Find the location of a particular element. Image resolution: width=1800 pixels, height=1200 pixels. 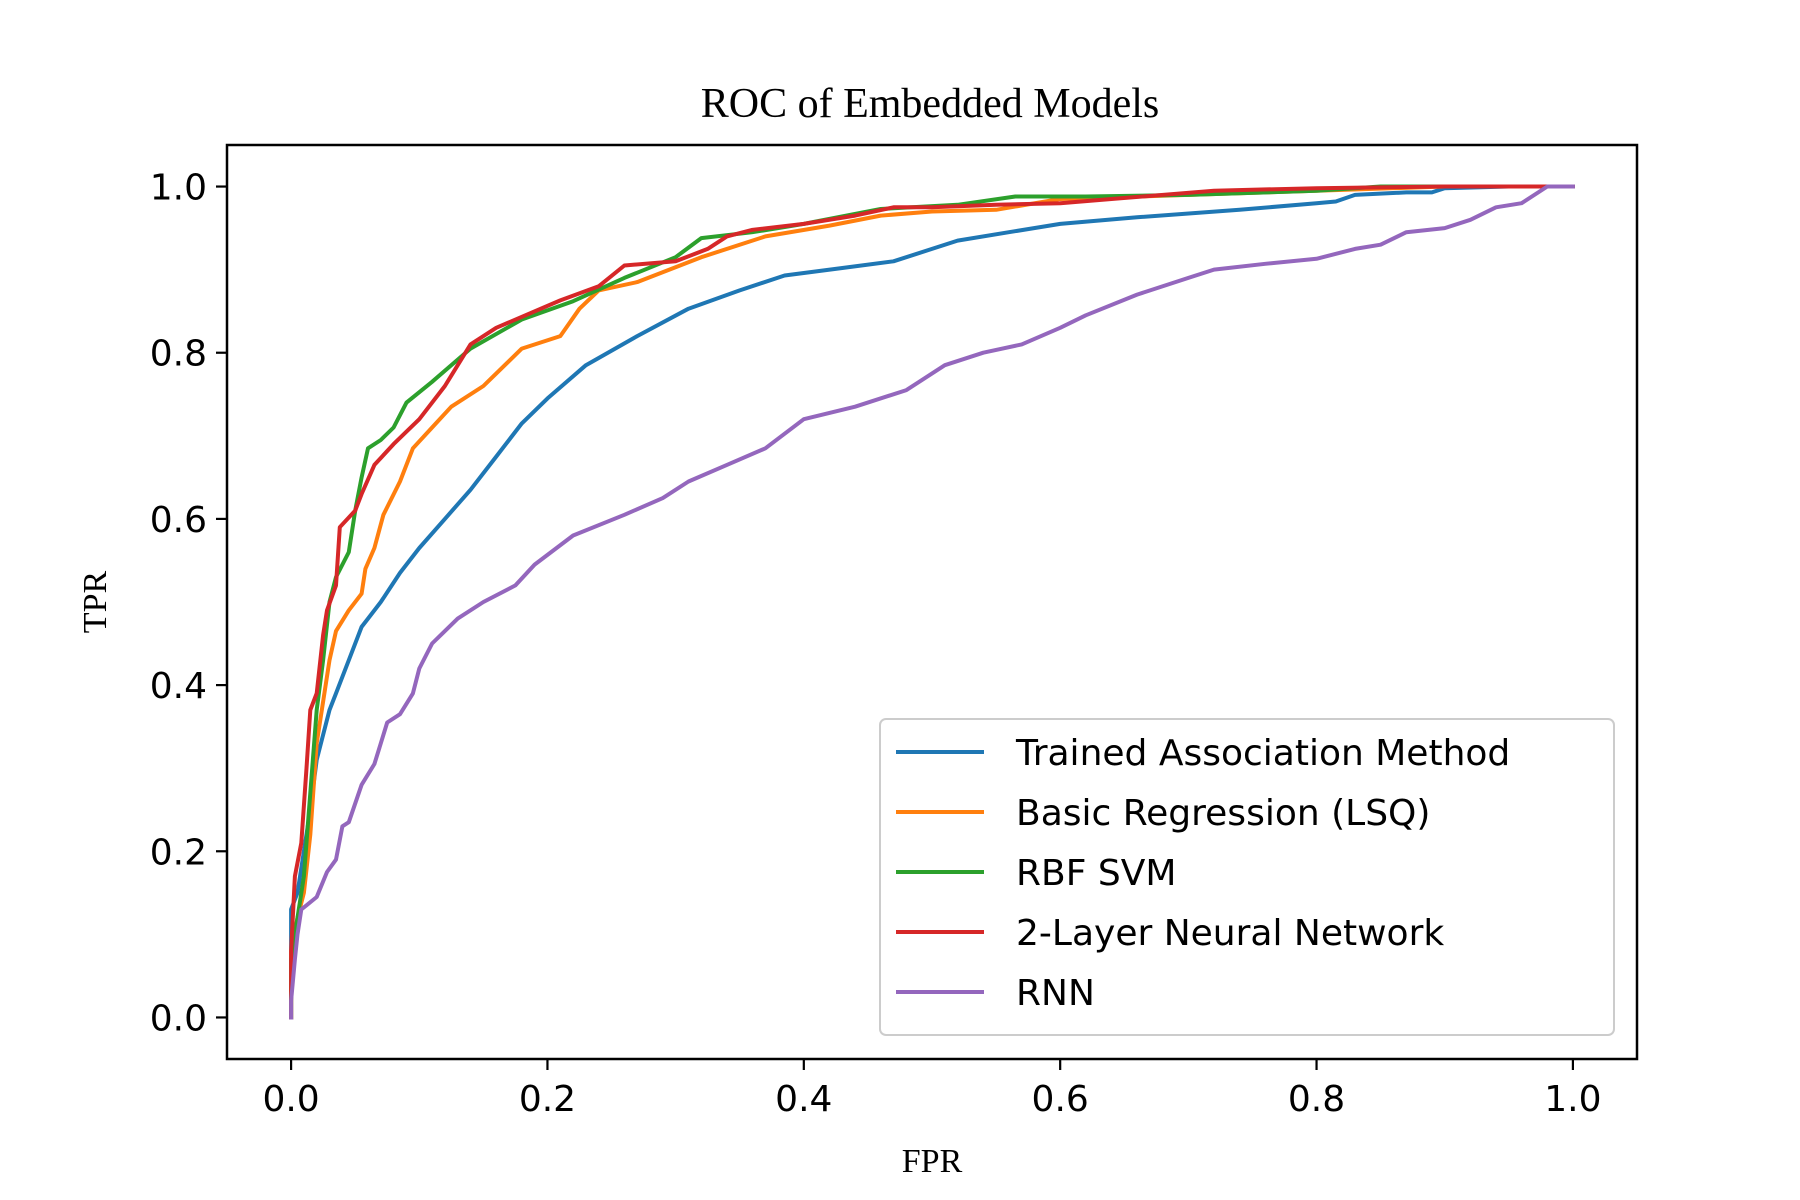

y-tick-label: 0.6 is located at coordinates (178, 520).